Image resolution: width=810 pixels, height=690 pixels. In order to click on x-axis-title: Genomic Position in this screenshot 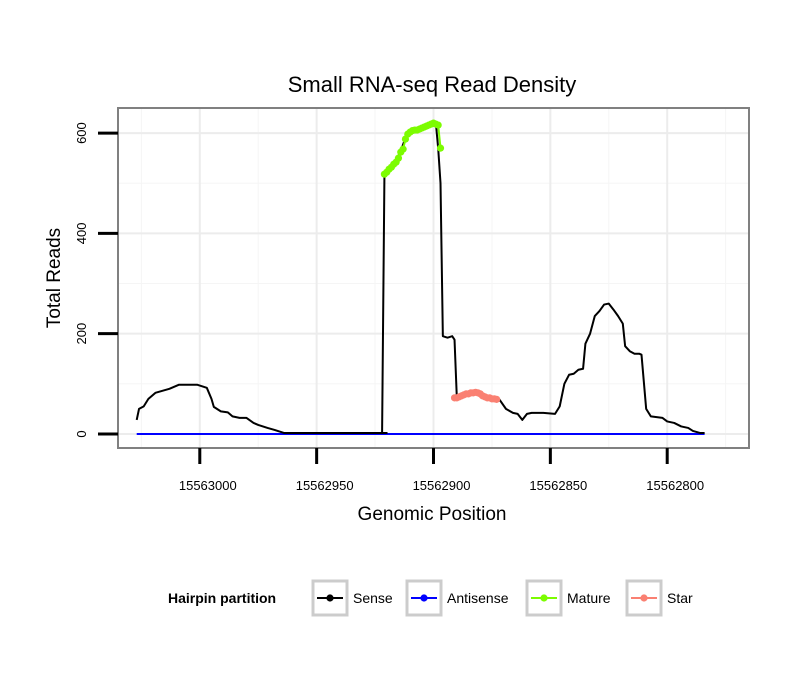, I will do `click(432, 514)`.